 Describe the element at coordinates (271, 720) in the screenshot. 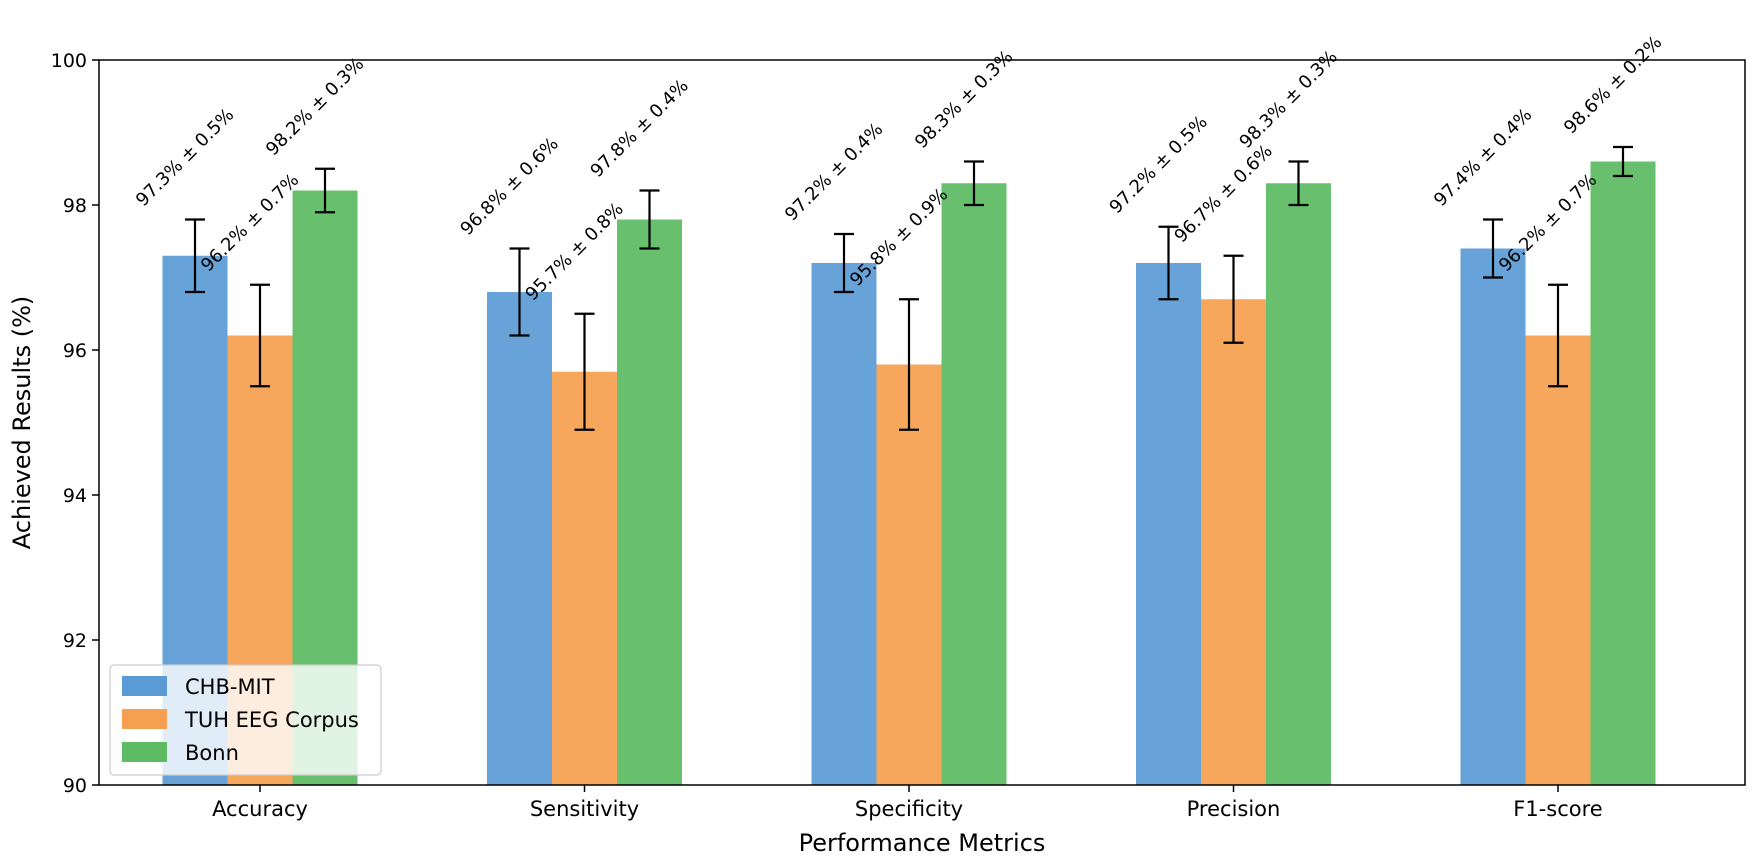

I see `legend-label: TUH EEG Corpus` at that location.